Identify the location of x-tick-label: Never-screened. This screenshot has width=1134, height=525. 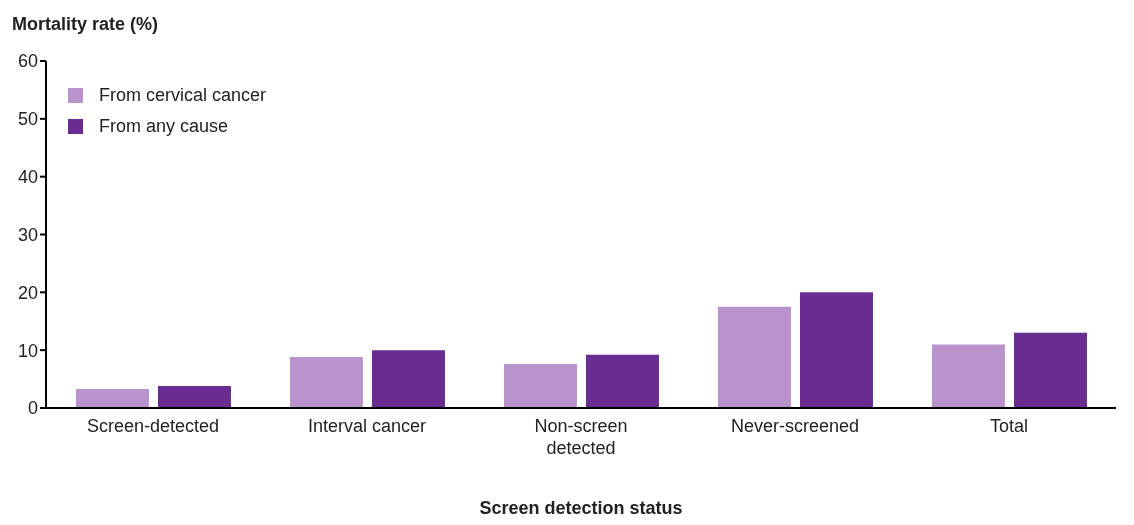
(795, 426).